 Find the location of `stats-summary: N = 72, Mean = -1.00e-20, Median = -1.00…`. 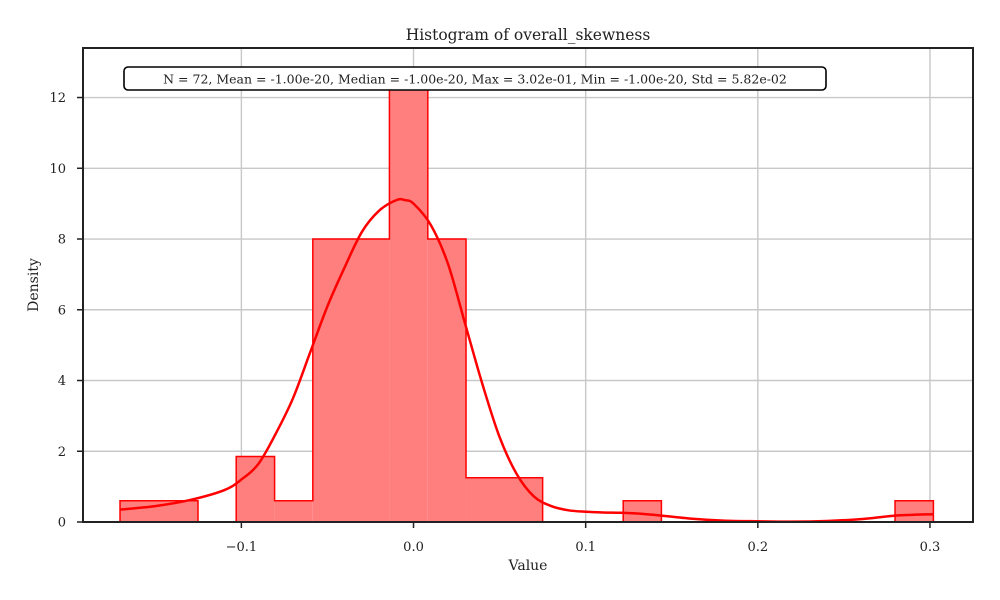

stats-summary: N = 72, Mean = -1.00e-20, Median = -1.00… is located at coordinates (475, 79).